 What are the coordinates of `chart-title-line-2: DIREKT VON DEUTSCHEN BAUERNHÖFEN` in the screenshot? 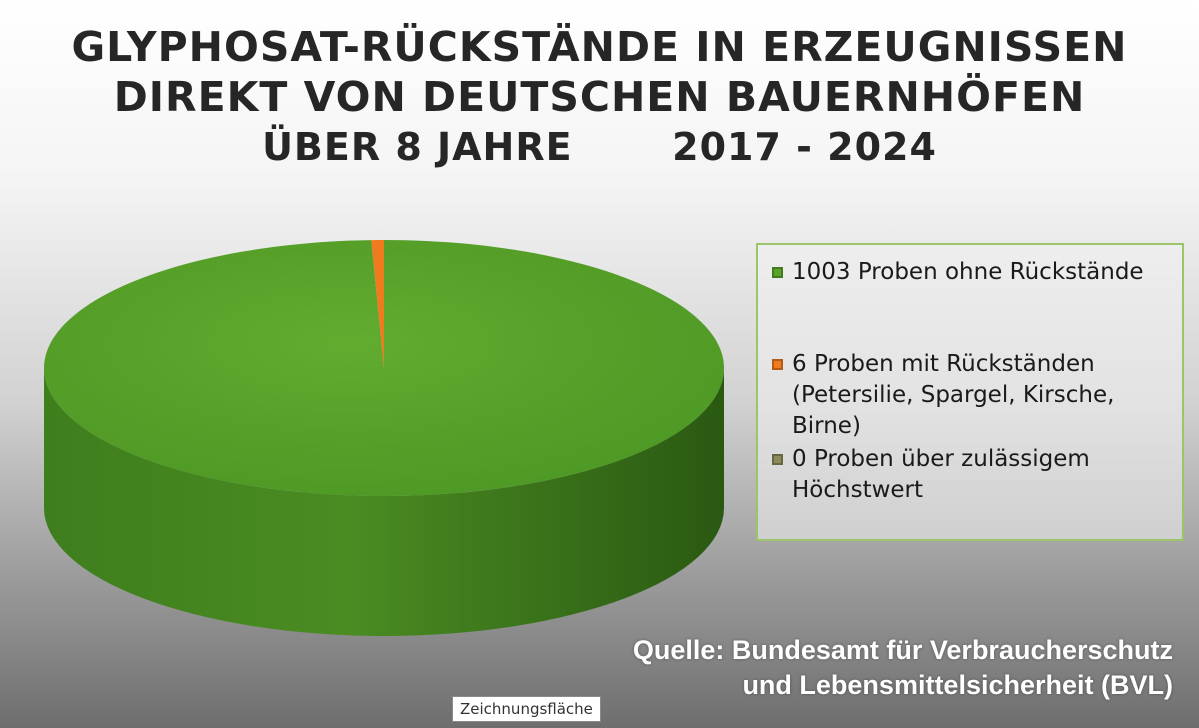 It's located at (599, 97).